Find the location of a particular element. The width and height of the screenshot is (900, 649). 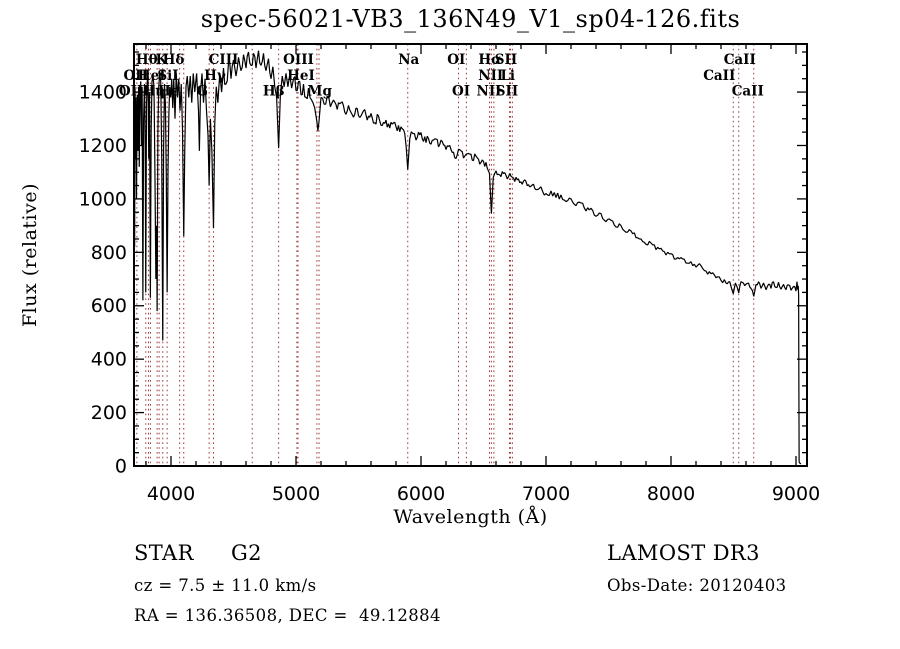

spectral-line-label: CIII is located at coordinates (224, 60).